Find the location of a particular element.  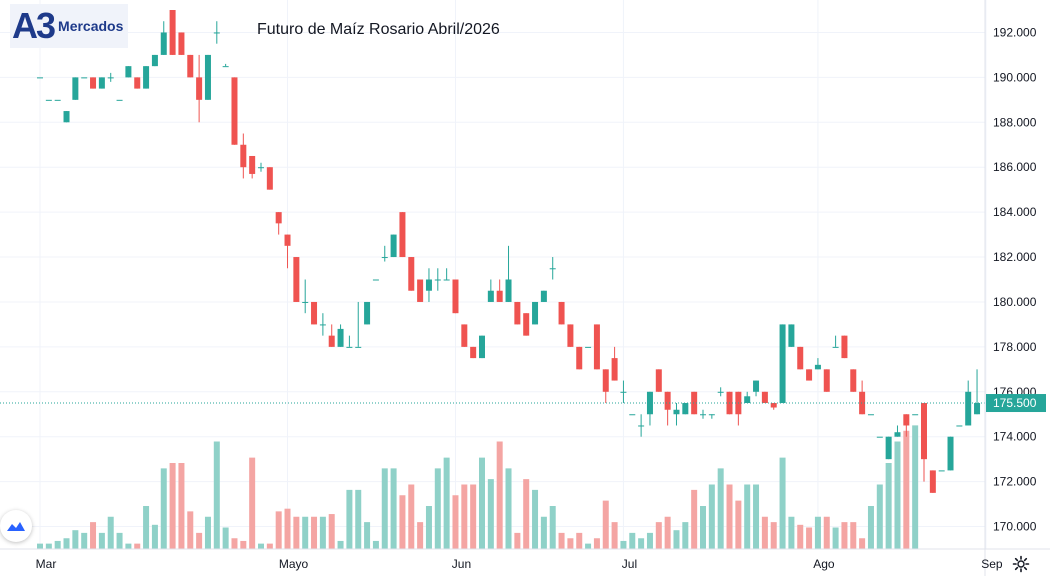

y-tick-label: 190.000 is located at coordinates (1015, 77).